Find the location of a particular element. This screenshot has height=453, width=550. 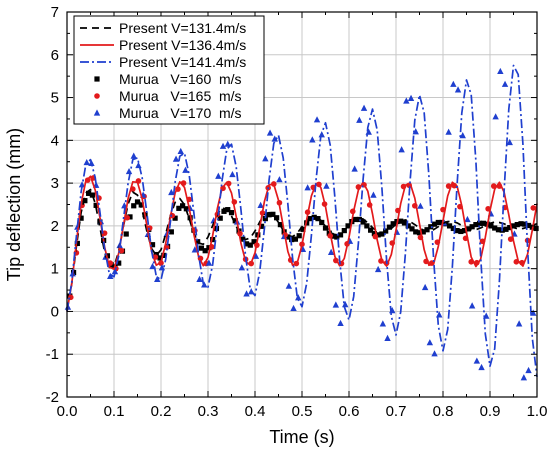

legend-label: Present V=131.4m/s is located at coordinates (182, 28).